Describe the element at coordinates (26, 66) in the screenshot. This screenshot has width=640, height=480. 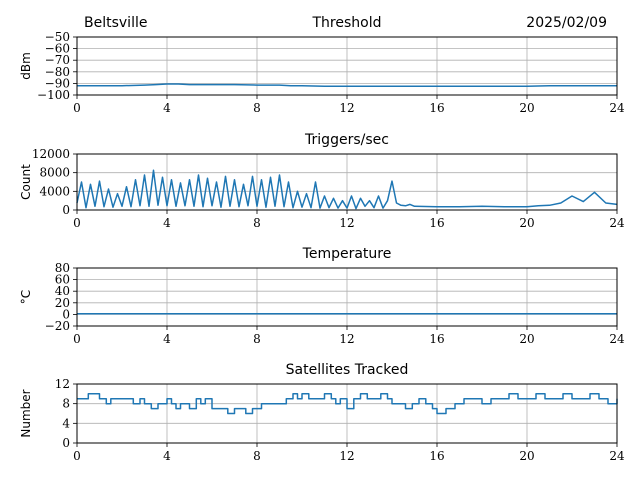
I see `y-axis-label: dBm` at that location.